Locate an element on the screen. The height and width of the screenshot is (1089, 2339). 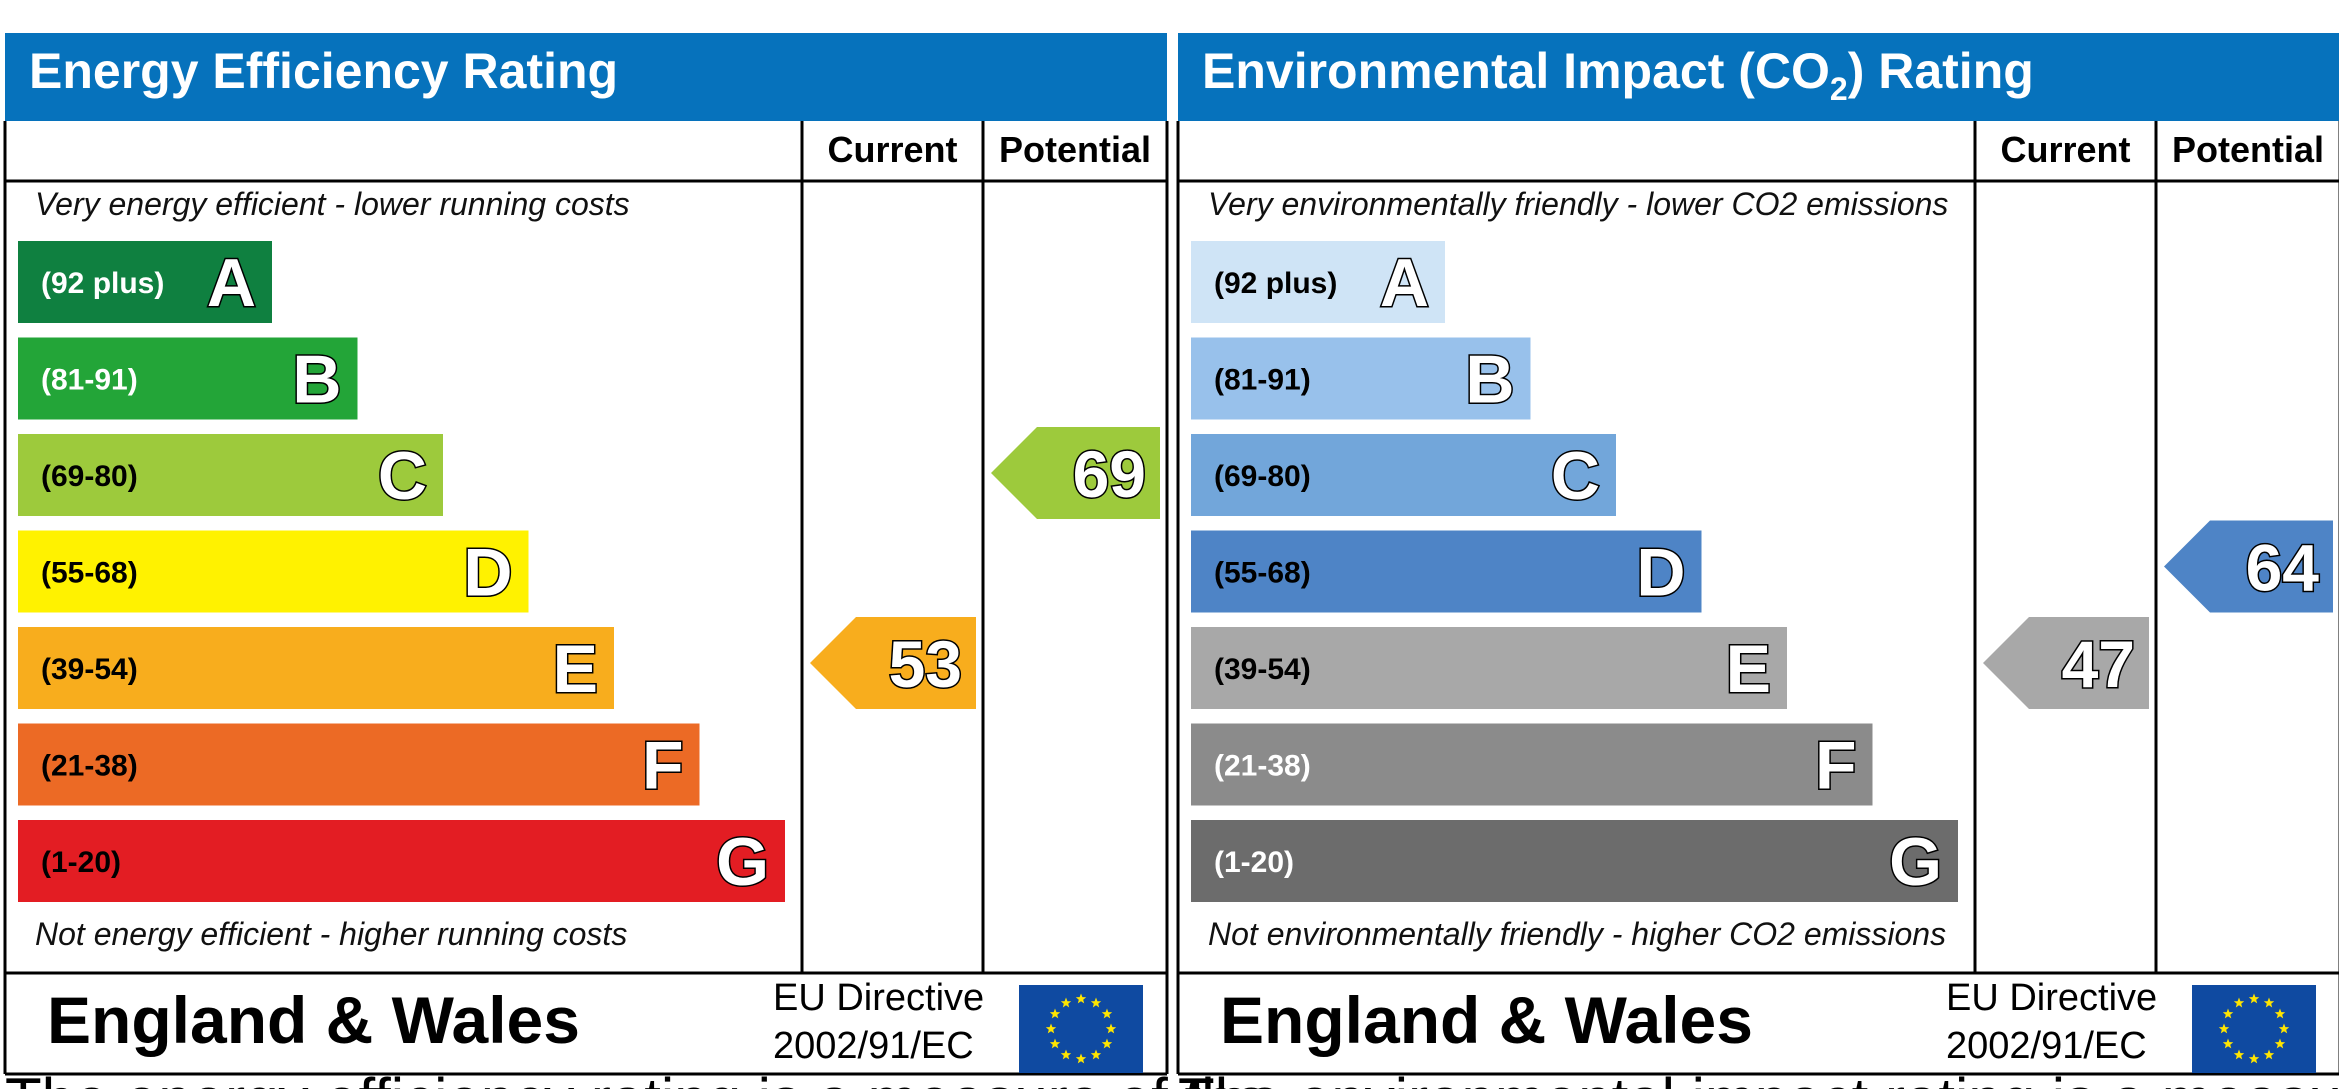
directive-line-2: 2002/91/EC is located at coordinates (873, 1046).